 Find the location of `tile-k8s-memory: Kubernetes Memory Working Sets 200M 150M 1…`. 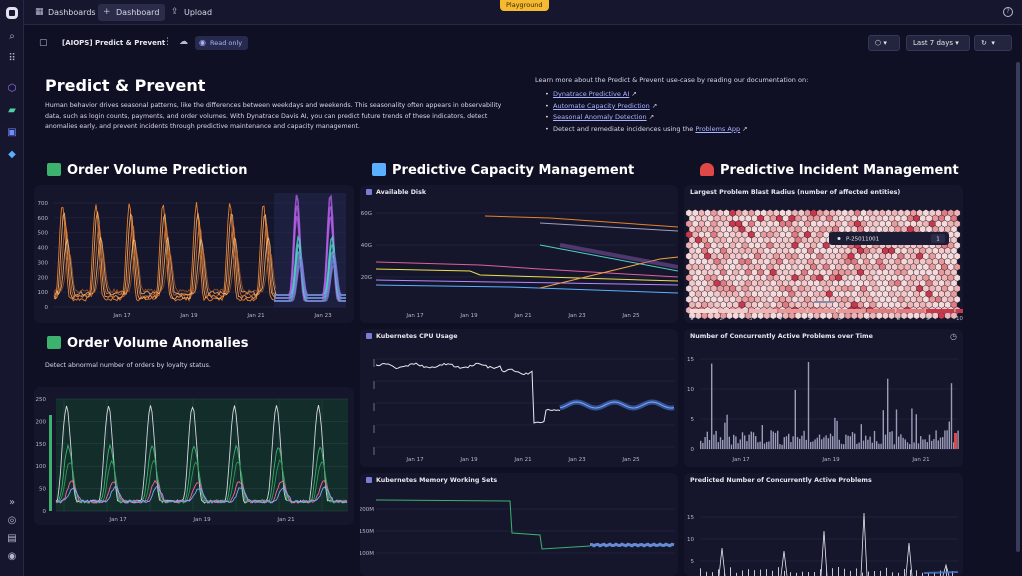

tile-k8s-memory: Kubernetes Memory Working Sets 200M 150M 1… is located at coordinates (519, 524).